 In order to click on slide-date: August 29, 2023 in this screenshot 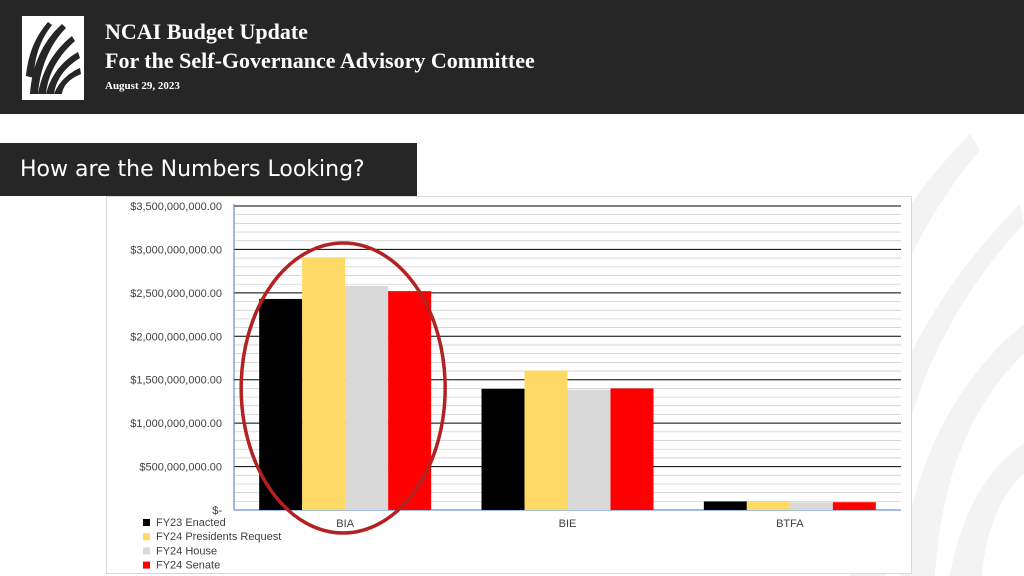, I will do `click(142, 86)`.